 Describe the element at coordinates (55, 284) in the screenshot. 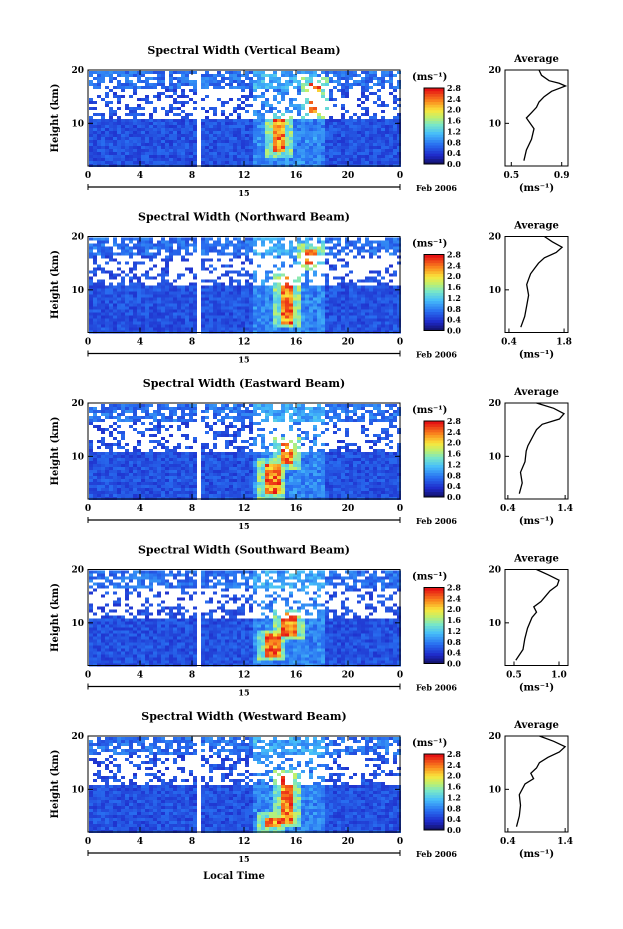

I see `y-axis-label: Height (km)` at that location.